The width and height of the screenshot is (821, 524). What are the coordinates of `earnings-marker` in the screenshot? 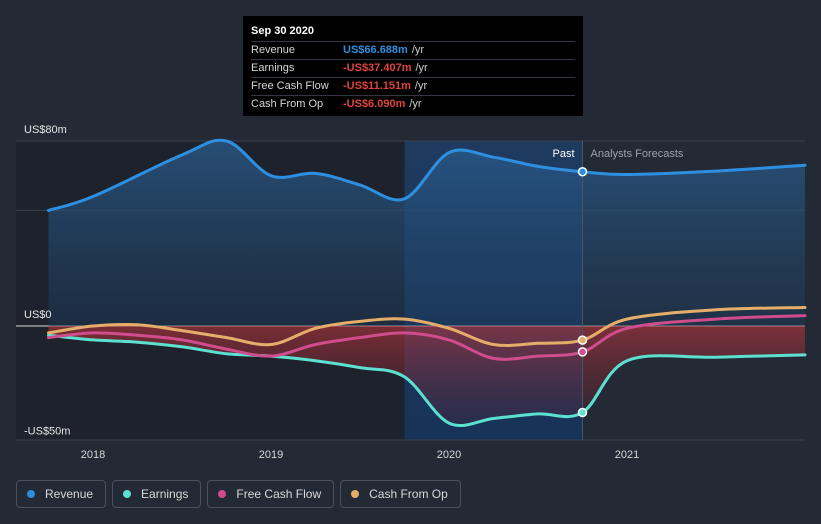 It's located at (582, 412).